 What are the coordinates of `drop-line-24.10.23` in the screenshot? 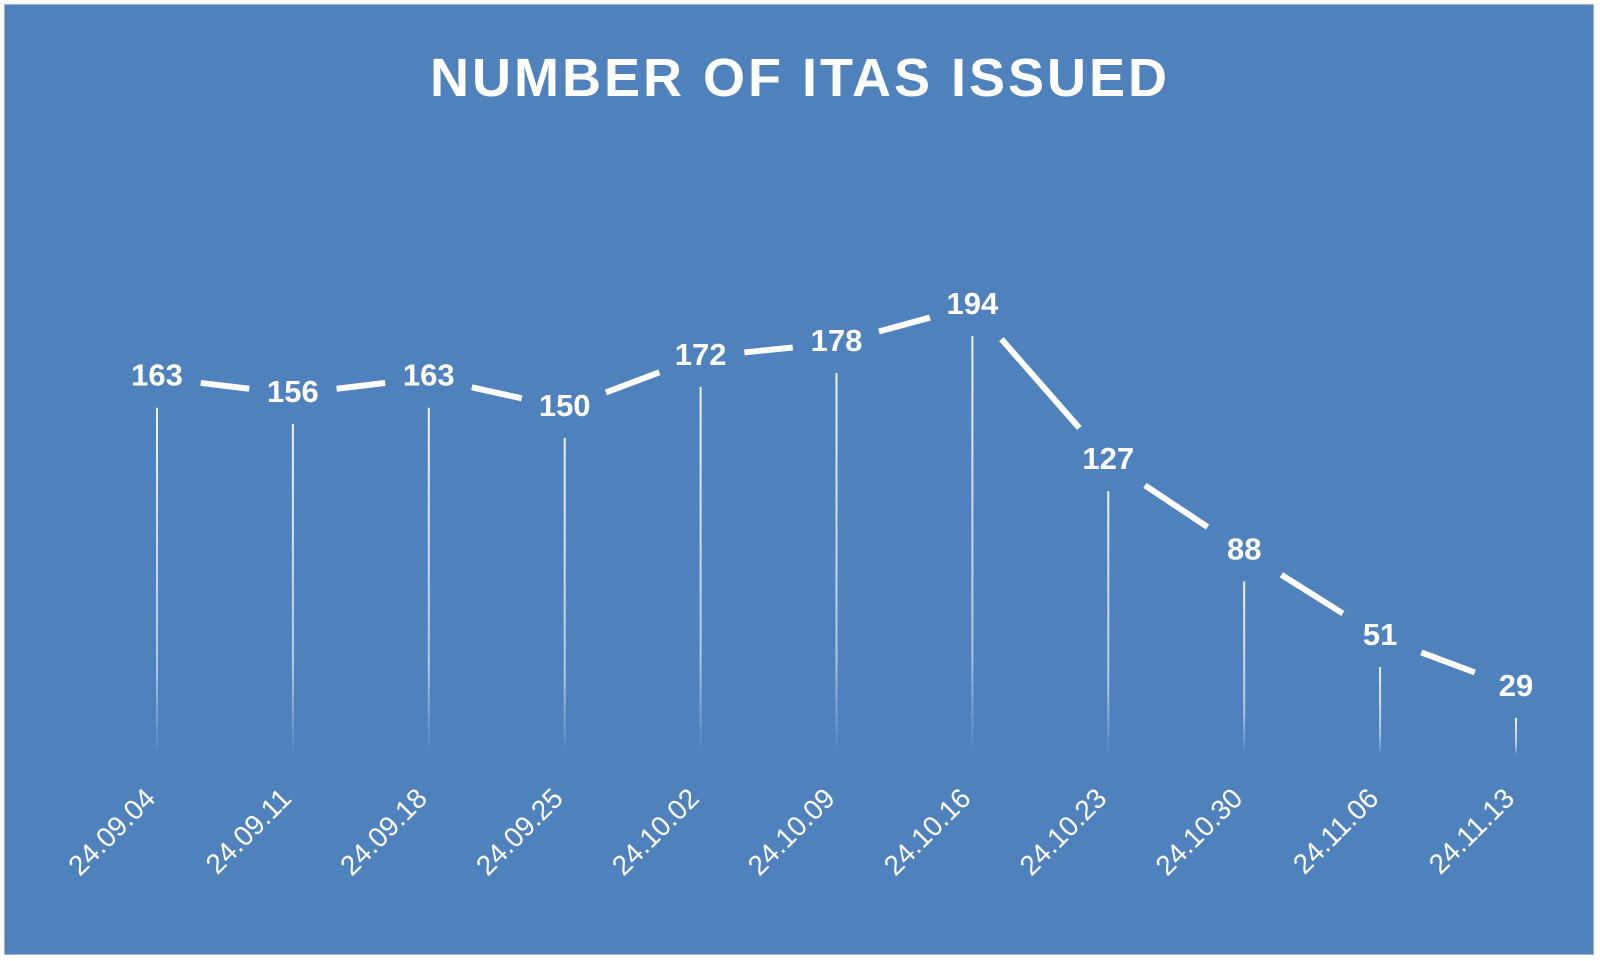 It's located at (1108, 623).